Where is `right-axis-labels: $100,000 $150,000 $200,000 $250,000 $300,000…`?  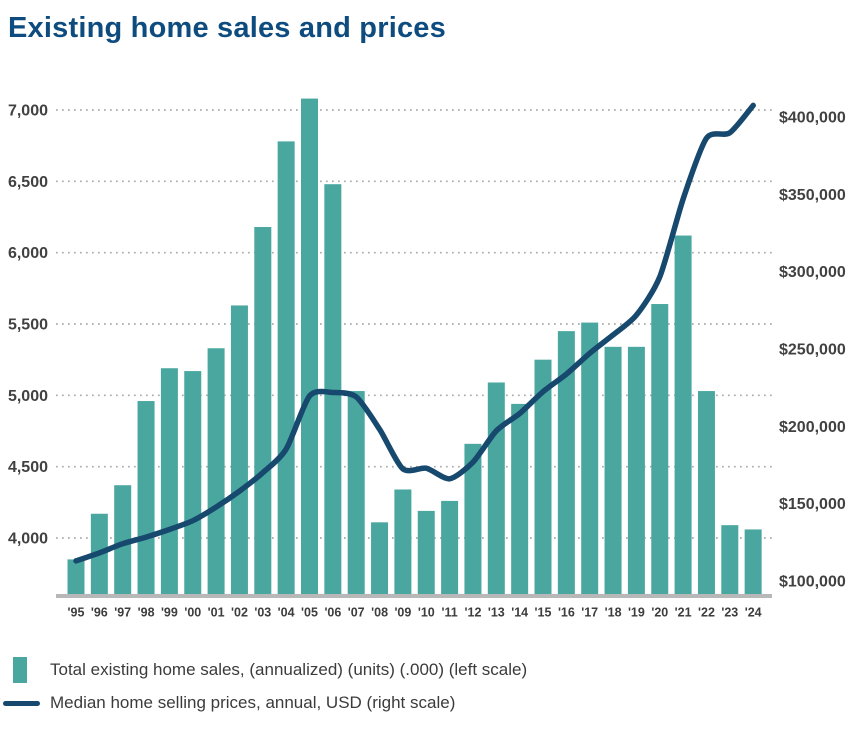
right-axis-labels: $100,000 $150,000 $200,000 $250,000 $300,000… is located at coordinates (812, 350).